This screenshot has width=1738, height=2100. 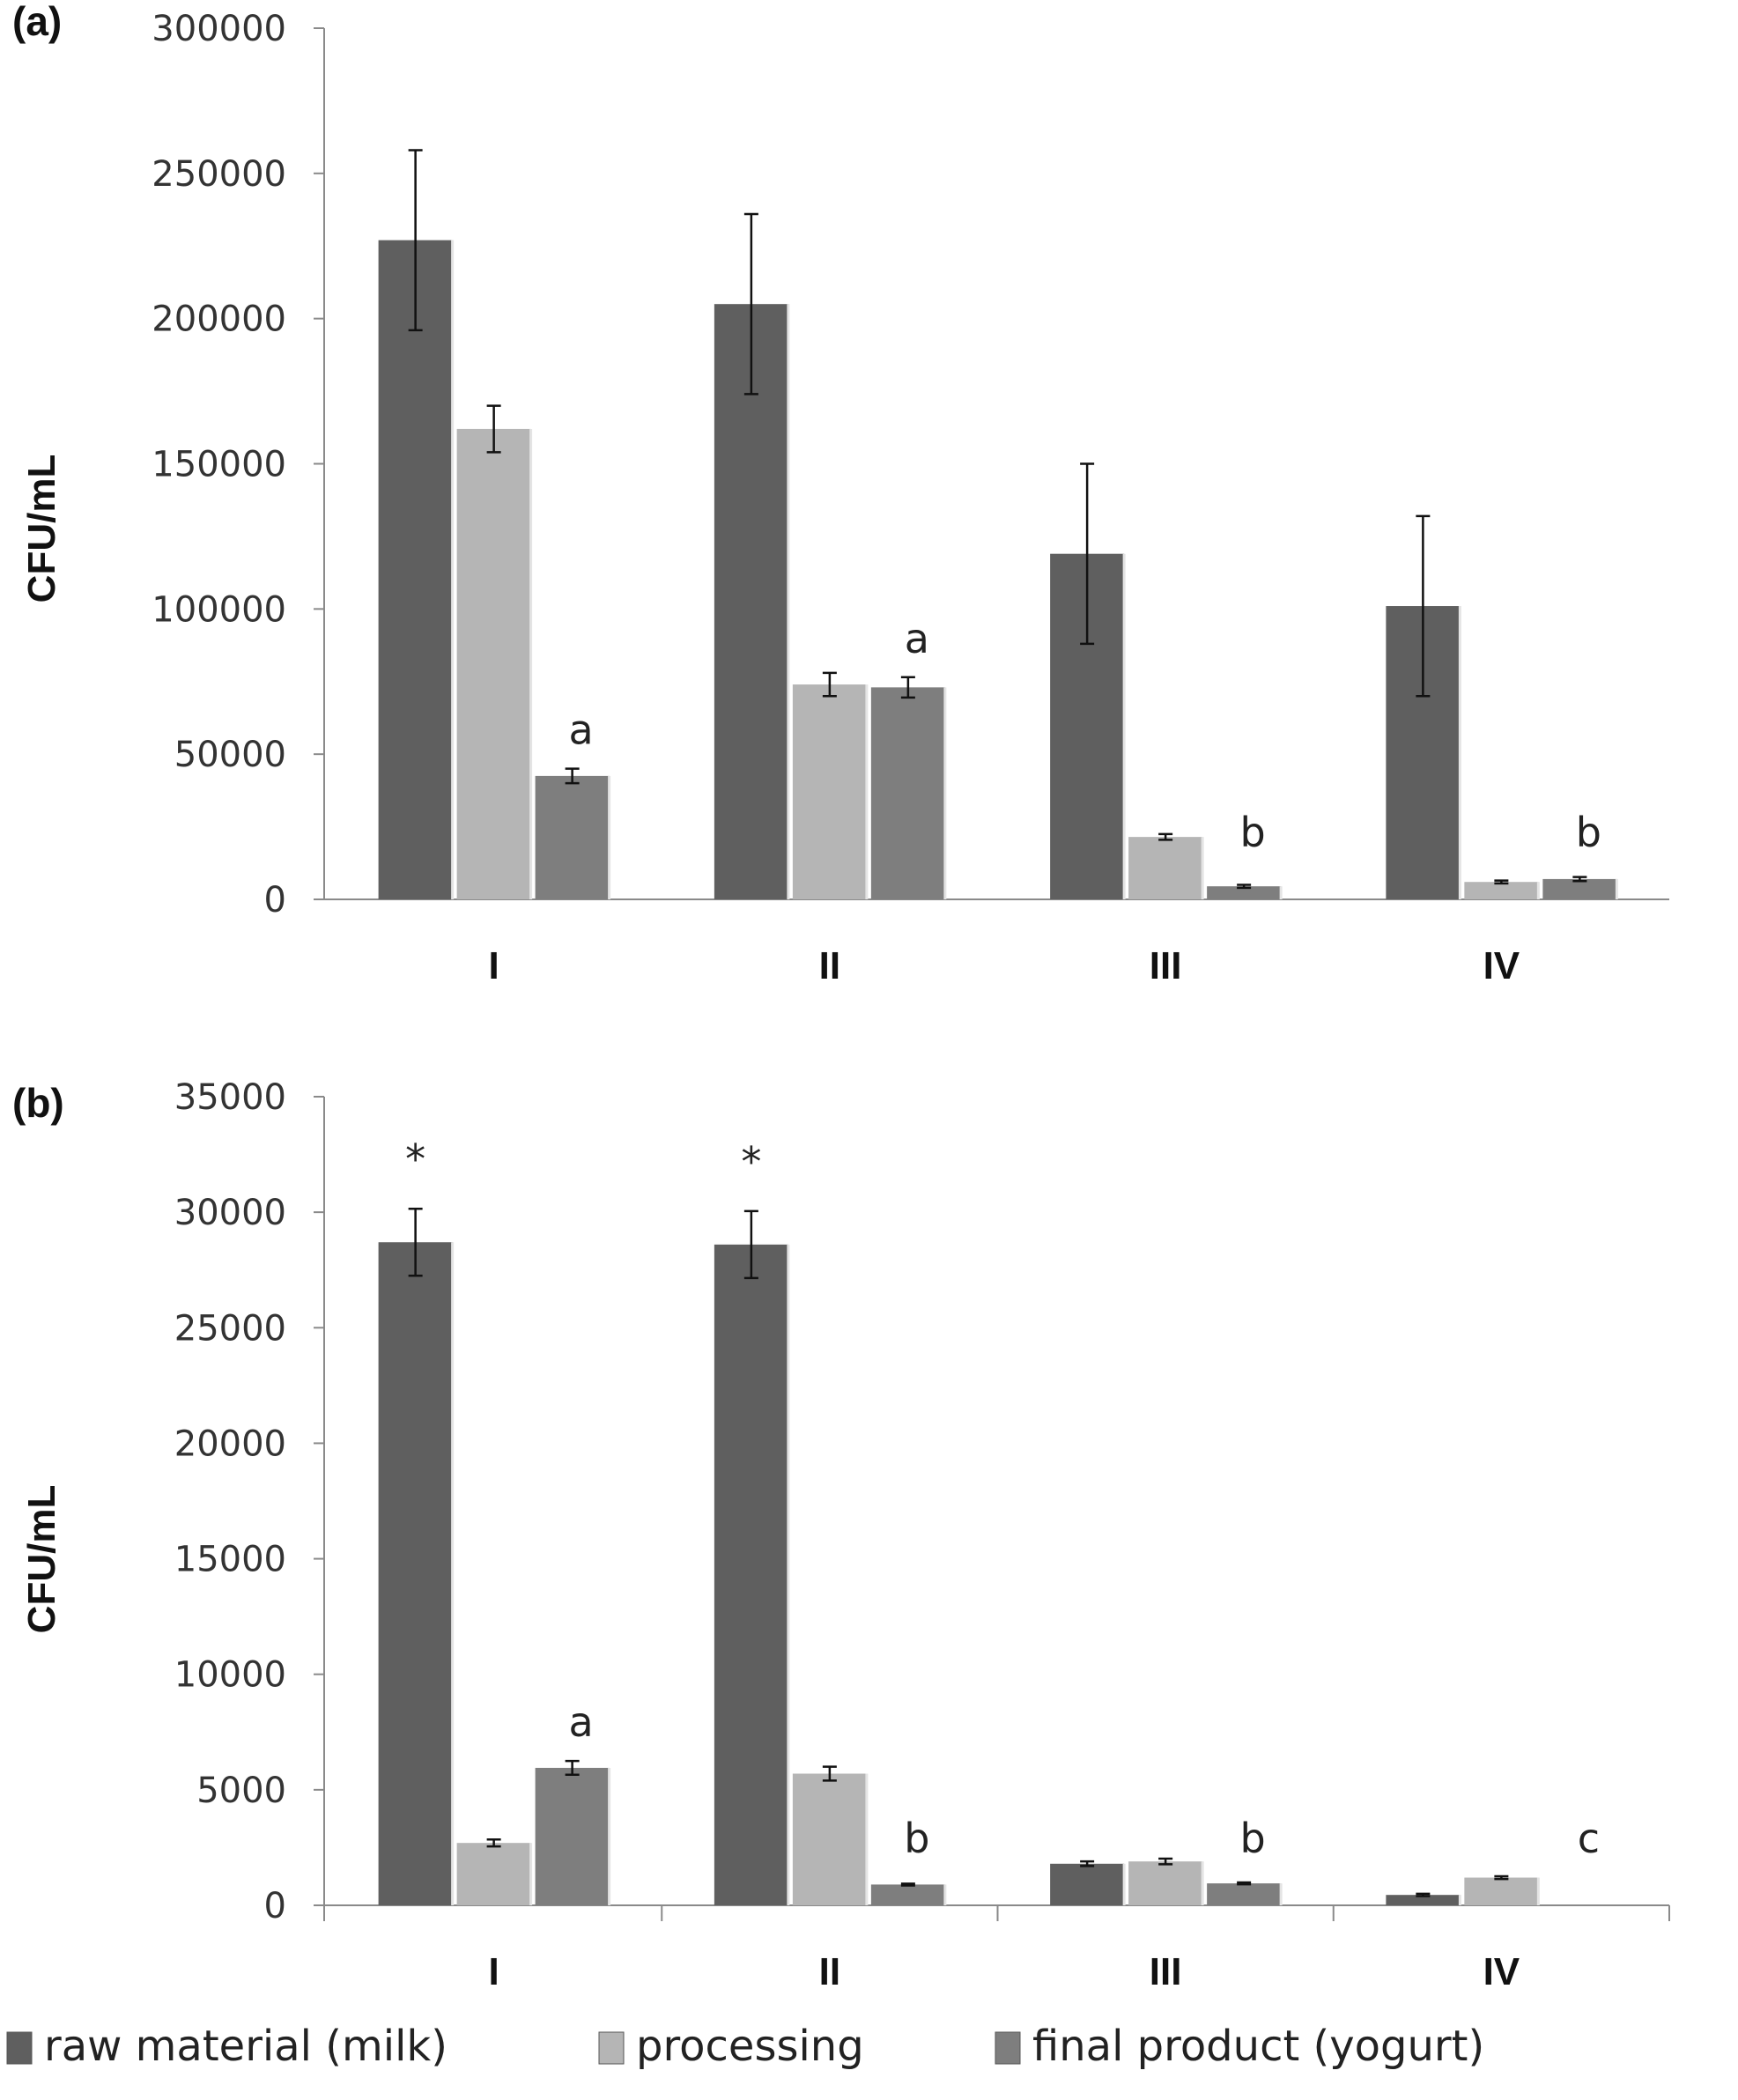 I want to click on bar-raw-material-milk-iii, so click(x=1087, y=1884).